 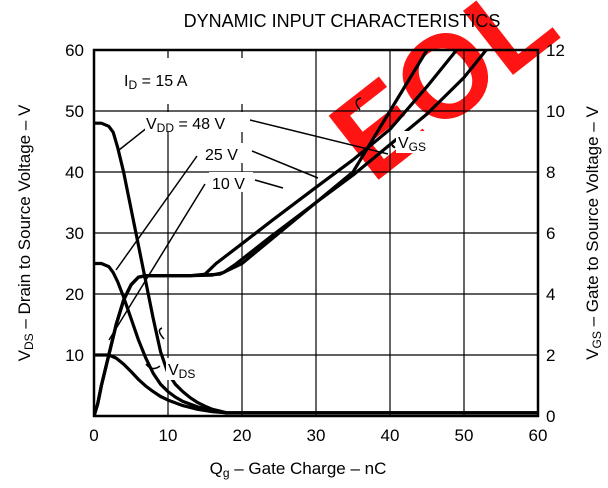 What do you see at coordinates (74, 355) in the screenshot?
I see `y-left-tick-label: 10` at bounding box center [74, 355].